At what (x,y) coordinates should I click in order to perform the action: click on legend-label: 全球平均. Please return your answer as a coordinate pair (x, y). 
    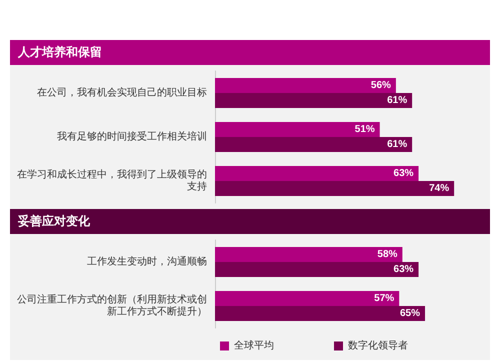
    Looking at the image, I should click on (254, 346).